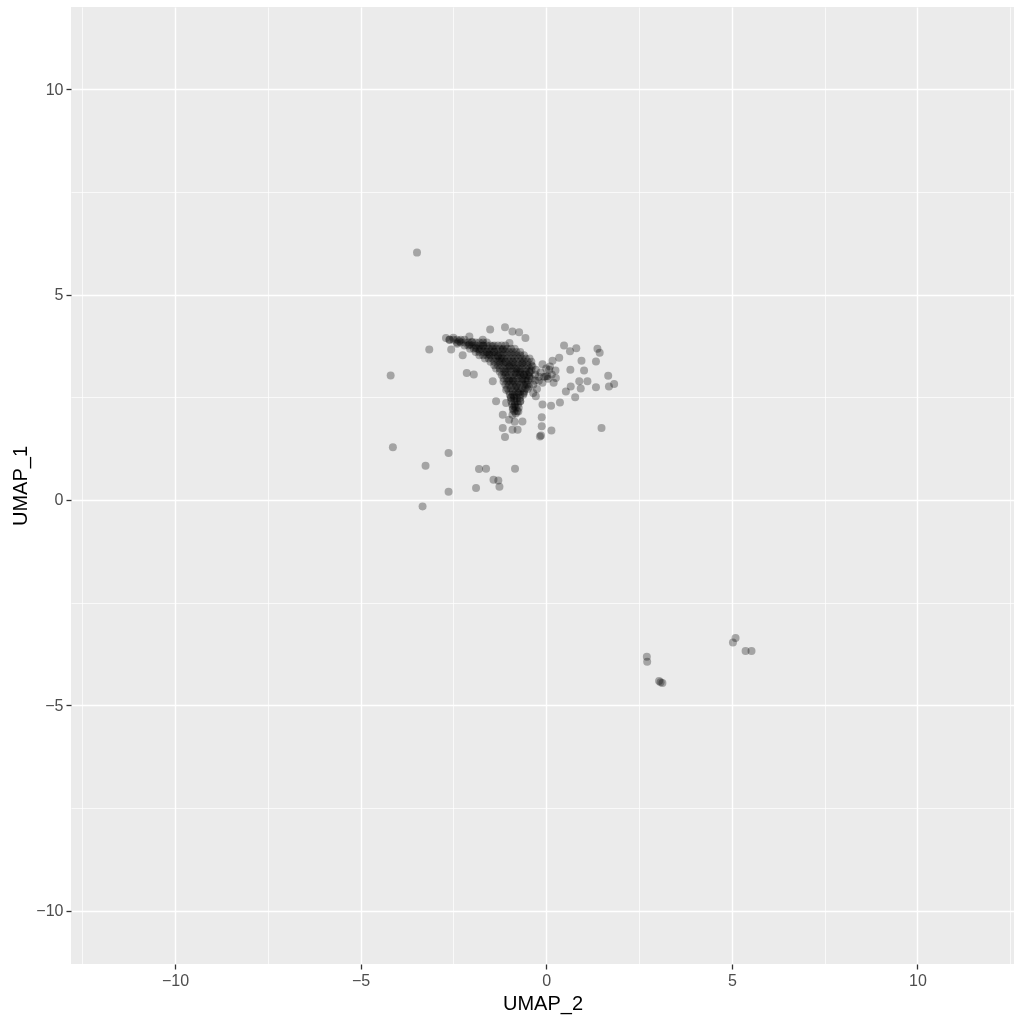 The width and height of the screenshot is (1022, 1024). Describe the element at coordinates (918, 980) in the screenshot. I see `x-tick-label: 10` at that location.